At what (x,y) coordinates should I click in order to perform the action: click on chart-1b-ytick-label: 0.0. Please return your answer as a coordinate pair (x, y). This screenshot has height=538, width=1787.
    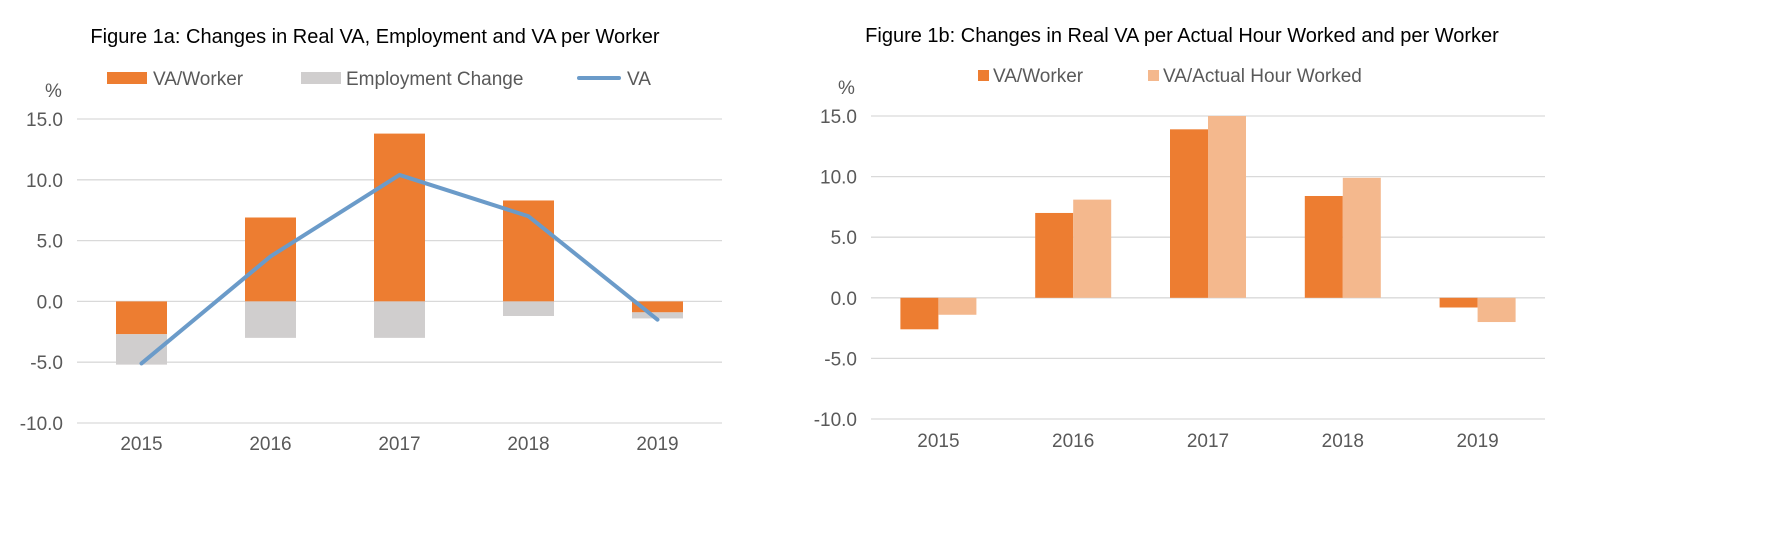
    Looking at the image, I should click on (844, 299).